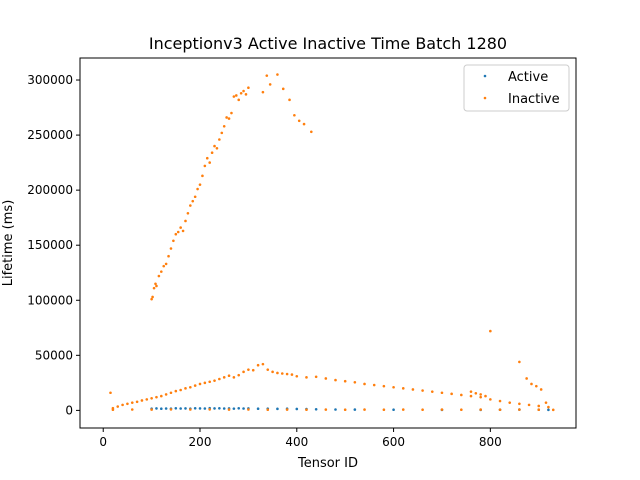 The height and width of the screenshot is (480, 640). I want to click on y-tick-label-1: 50000, so click(54, 355).